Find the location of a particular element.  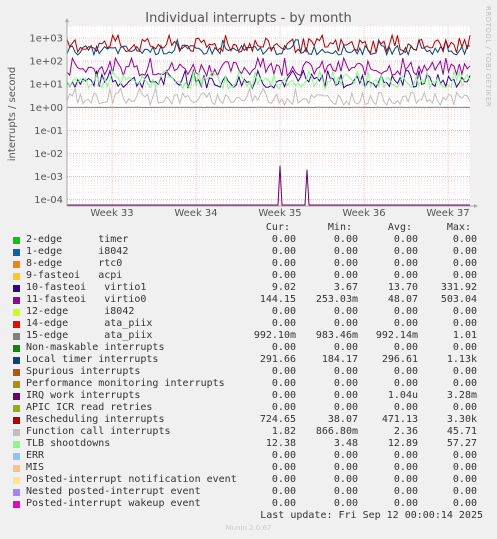

legend-max-value: 331.92 is located at coordinates (458, 287).